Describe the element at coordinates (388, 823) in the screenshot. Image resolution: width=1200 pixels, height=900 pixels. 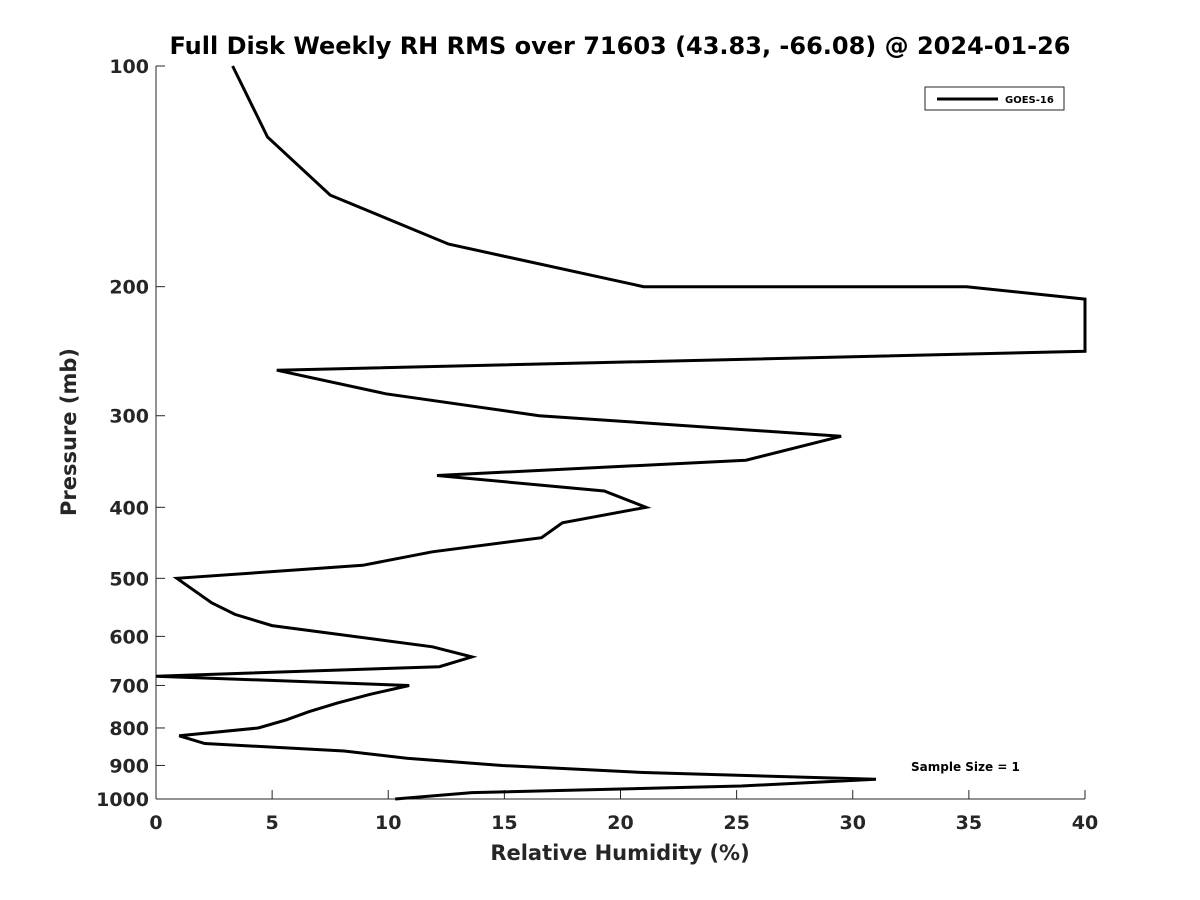
I see `x-tick-label: 10` at that location.